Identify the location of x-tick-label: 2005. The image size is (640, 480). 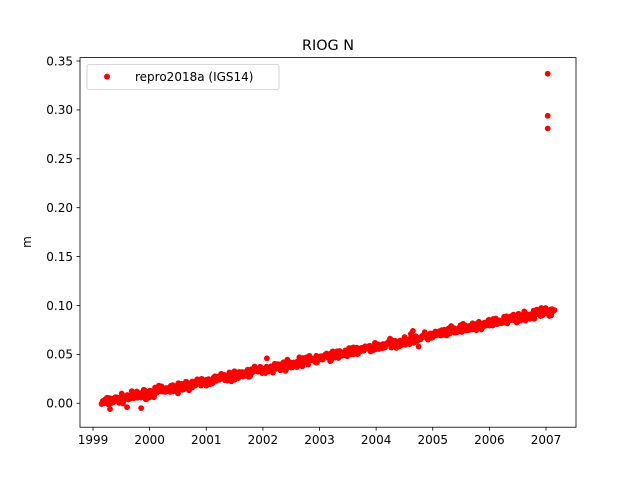
(432, 440).